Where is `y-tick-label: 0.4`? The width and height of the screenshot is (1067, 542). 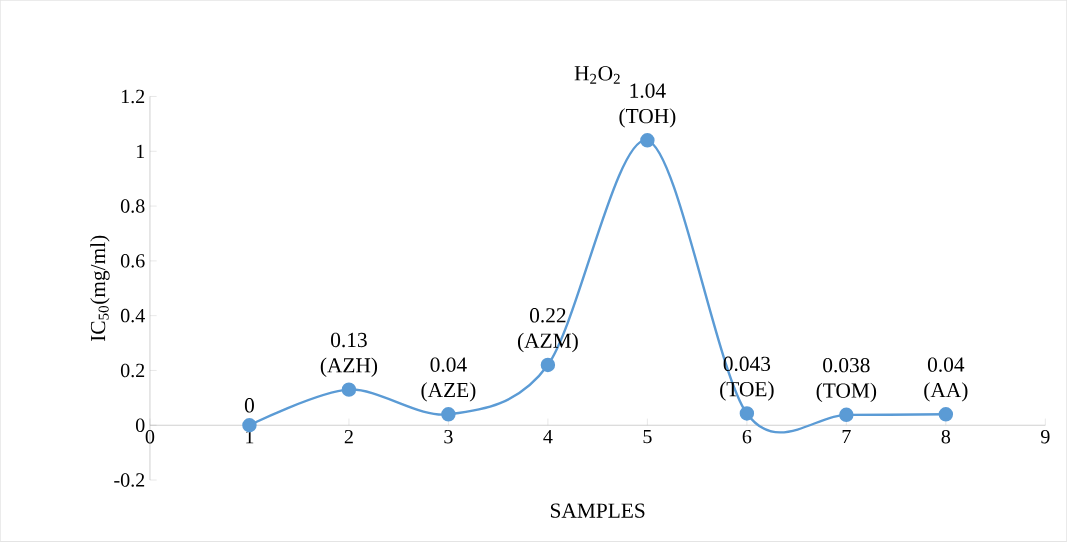
y-tick-label: 0.4 is located at coordinates (132, 315).